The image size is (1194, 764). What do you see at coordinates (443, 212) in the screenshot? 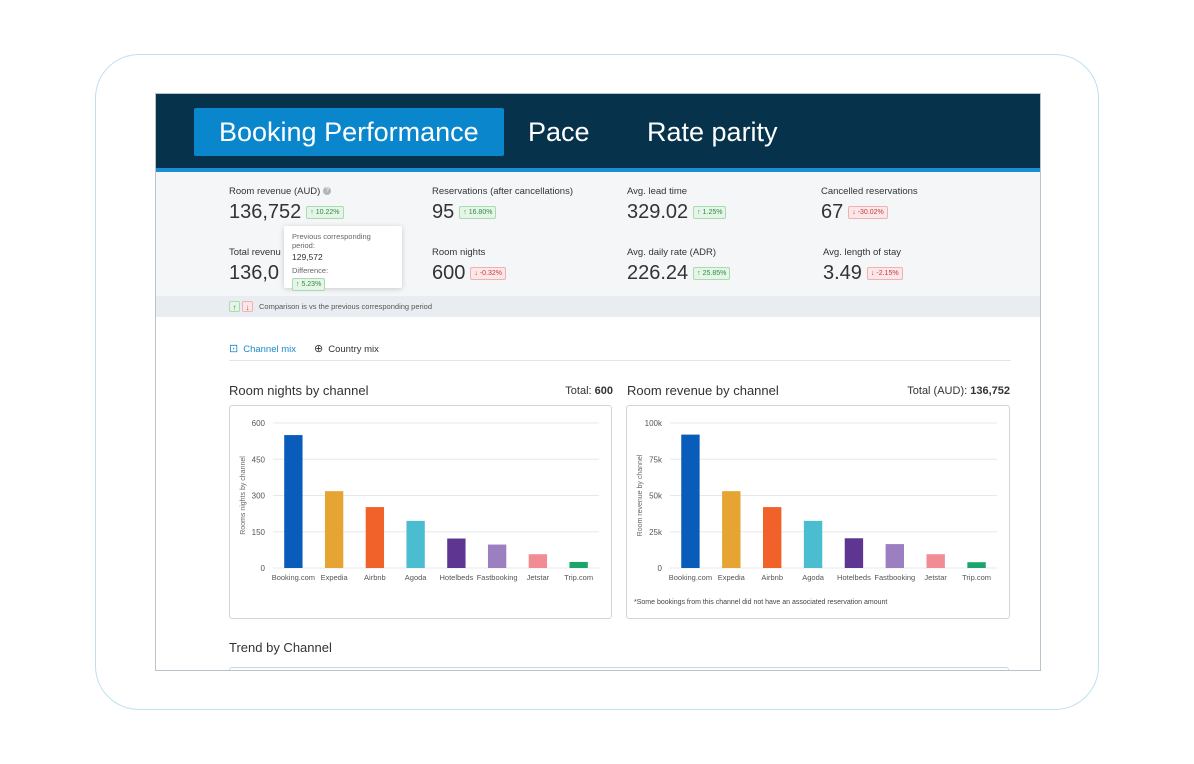
I see `kpi-value: 95` at bounding box center [443, 212].